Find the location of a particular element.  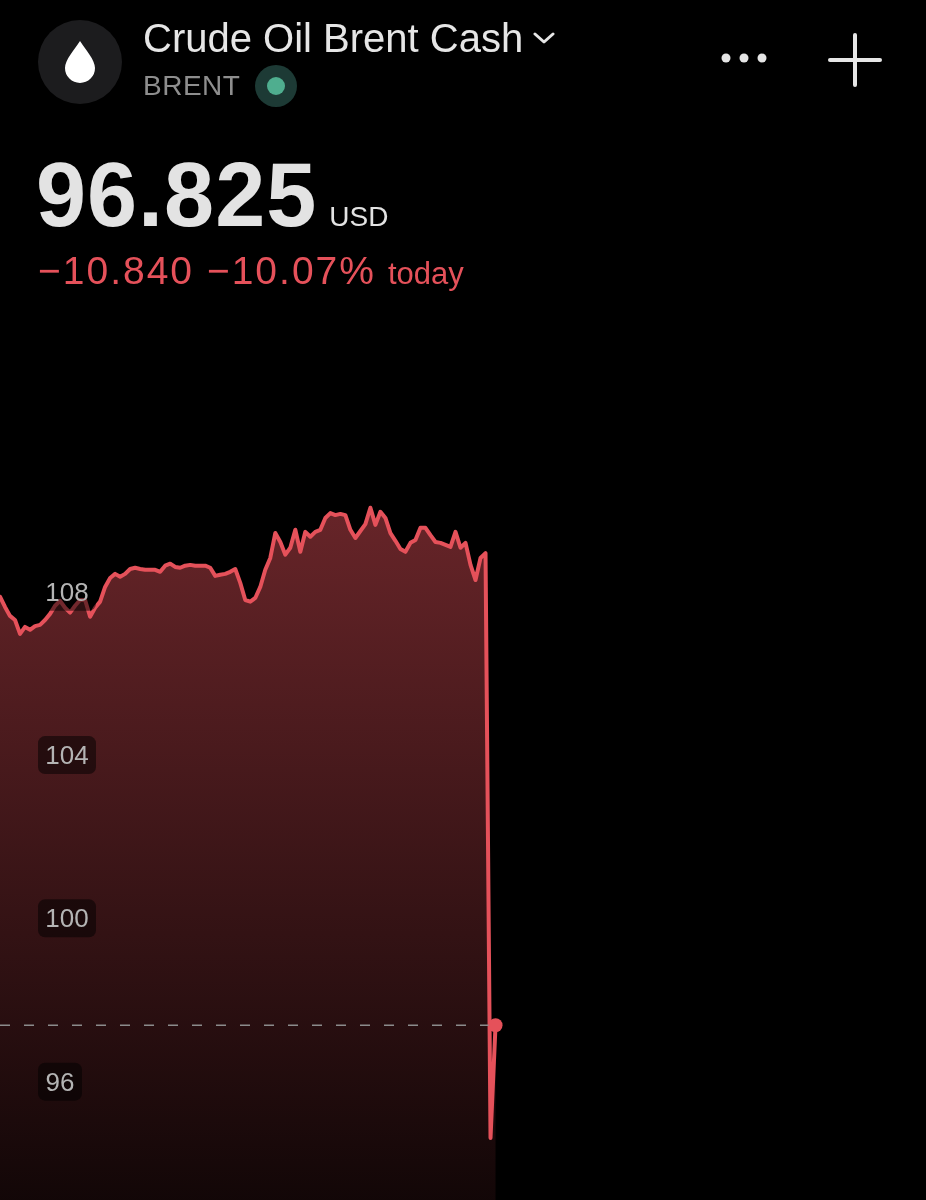

y-tick-label: 108 is located at coordinates (67, 591).